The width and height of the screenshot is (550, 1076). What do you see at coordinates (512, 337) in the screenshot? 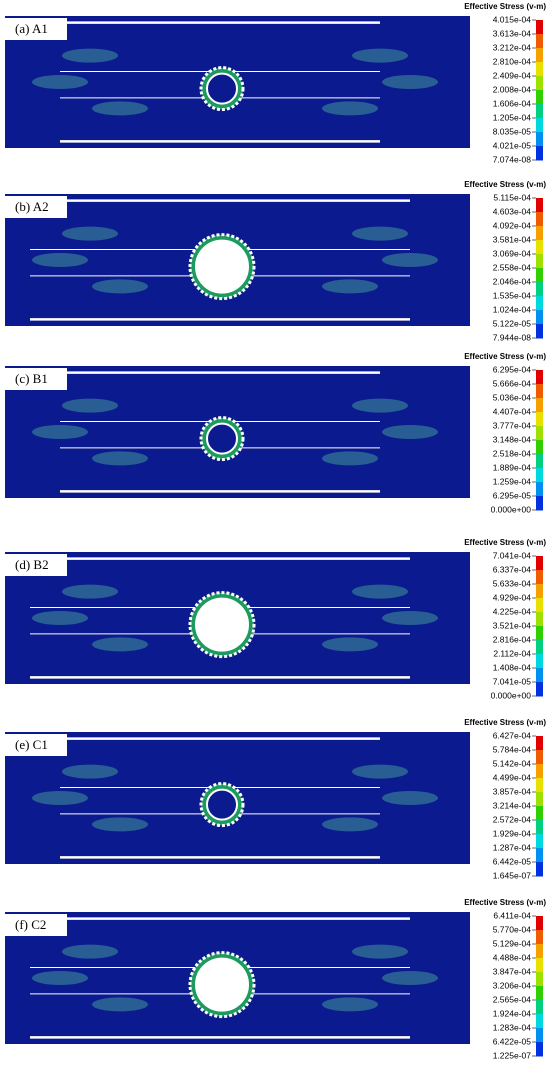
I see `colorbar-tick-label: 7.944e-08` at bounding box center [512, 337].